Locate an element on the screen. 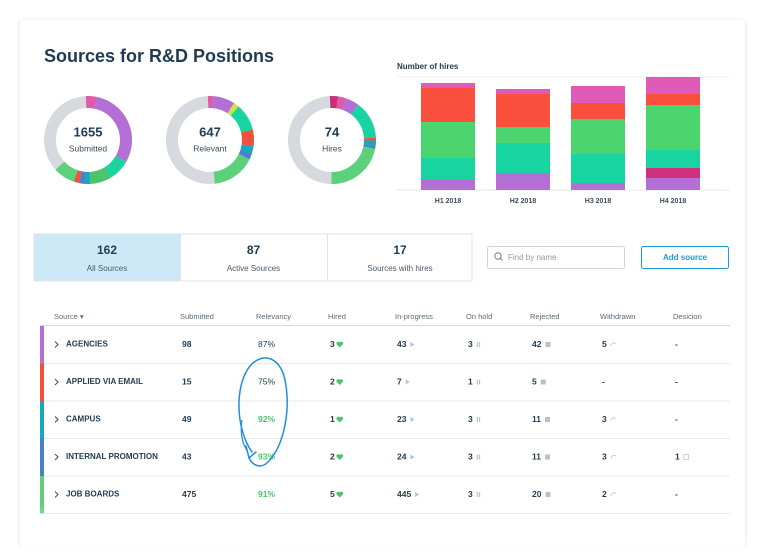  cell-value: 49 is located at coordinates (187, 419).